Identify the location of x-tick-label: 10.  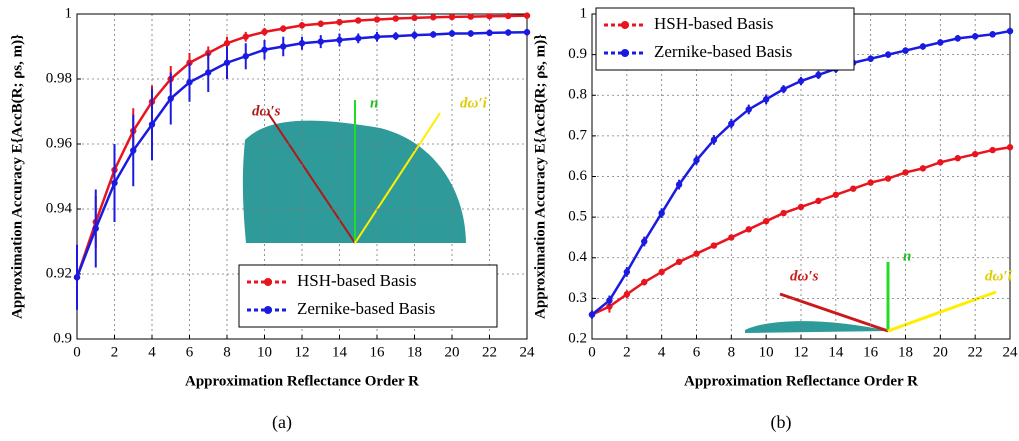
(766, 352).